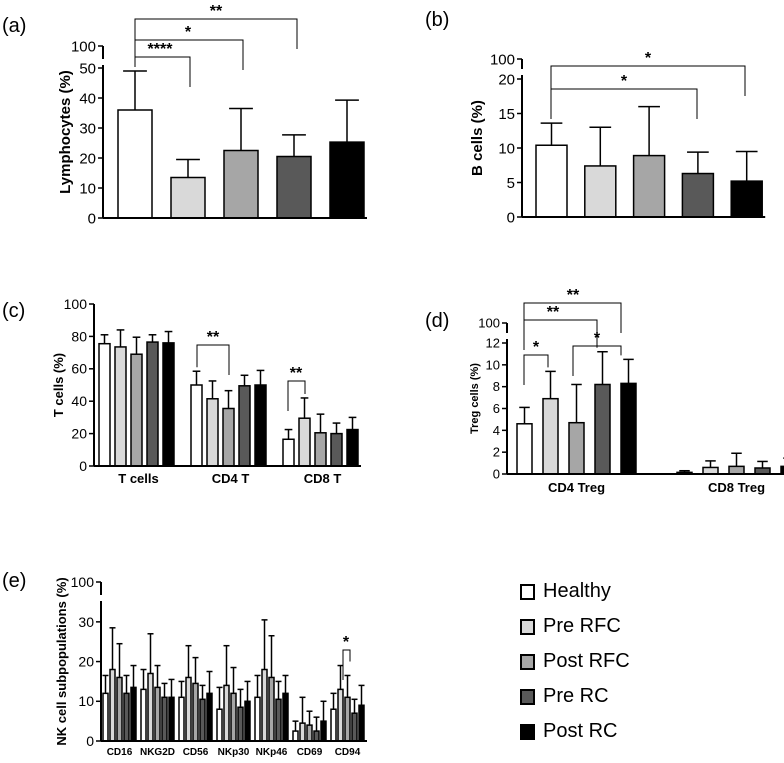  What do you see at coordinates (437, 321) in the screenshot?
I see `panel-label: (d)` at bounding box center [437, 321].